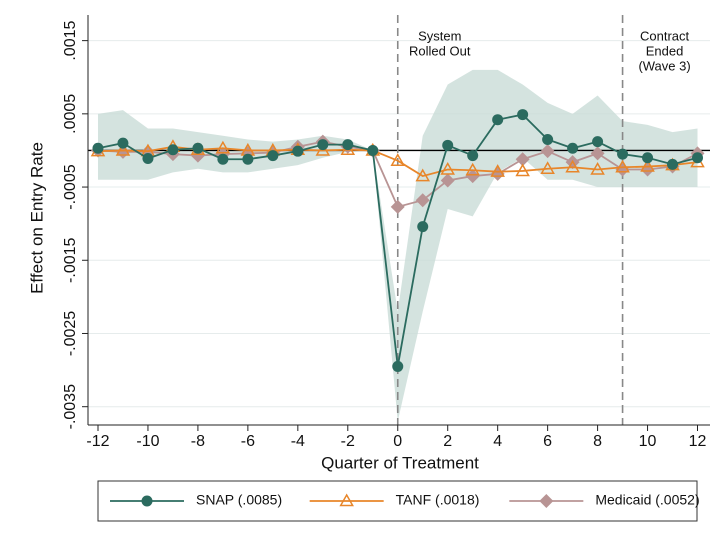  I want to click on x-tick-label: 8, so click(597, 441).